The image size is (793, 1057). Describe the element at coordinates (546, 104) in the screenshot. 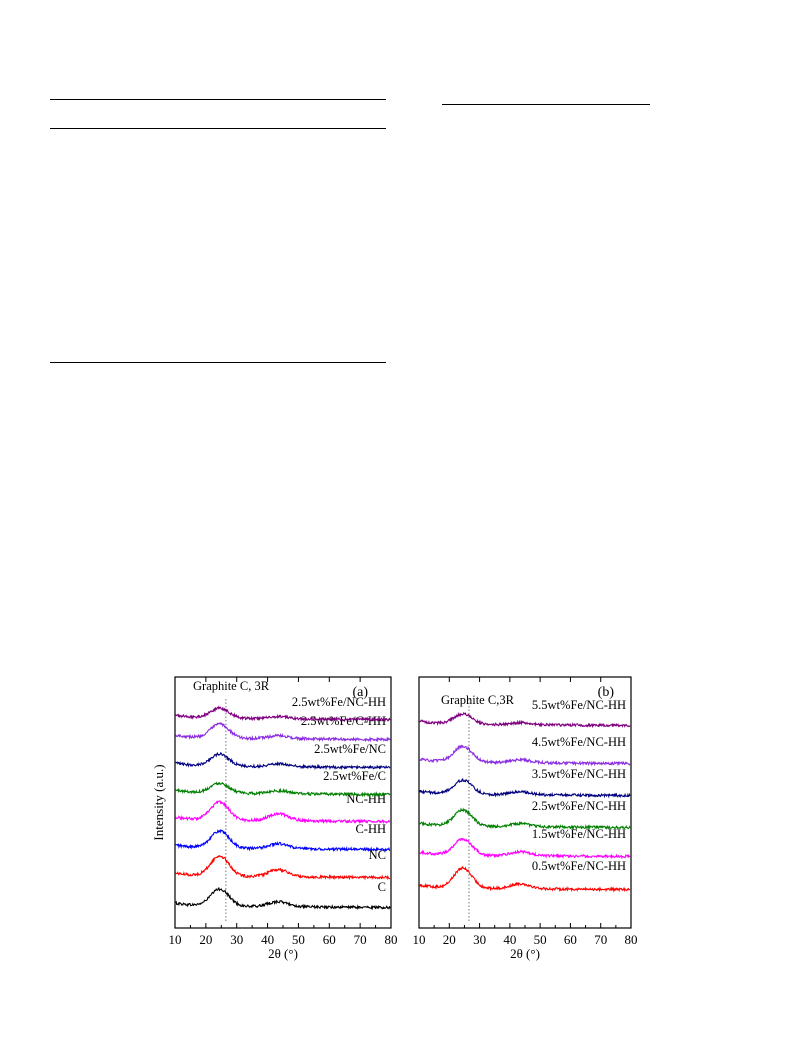

I see `right-column-rule` at that location.